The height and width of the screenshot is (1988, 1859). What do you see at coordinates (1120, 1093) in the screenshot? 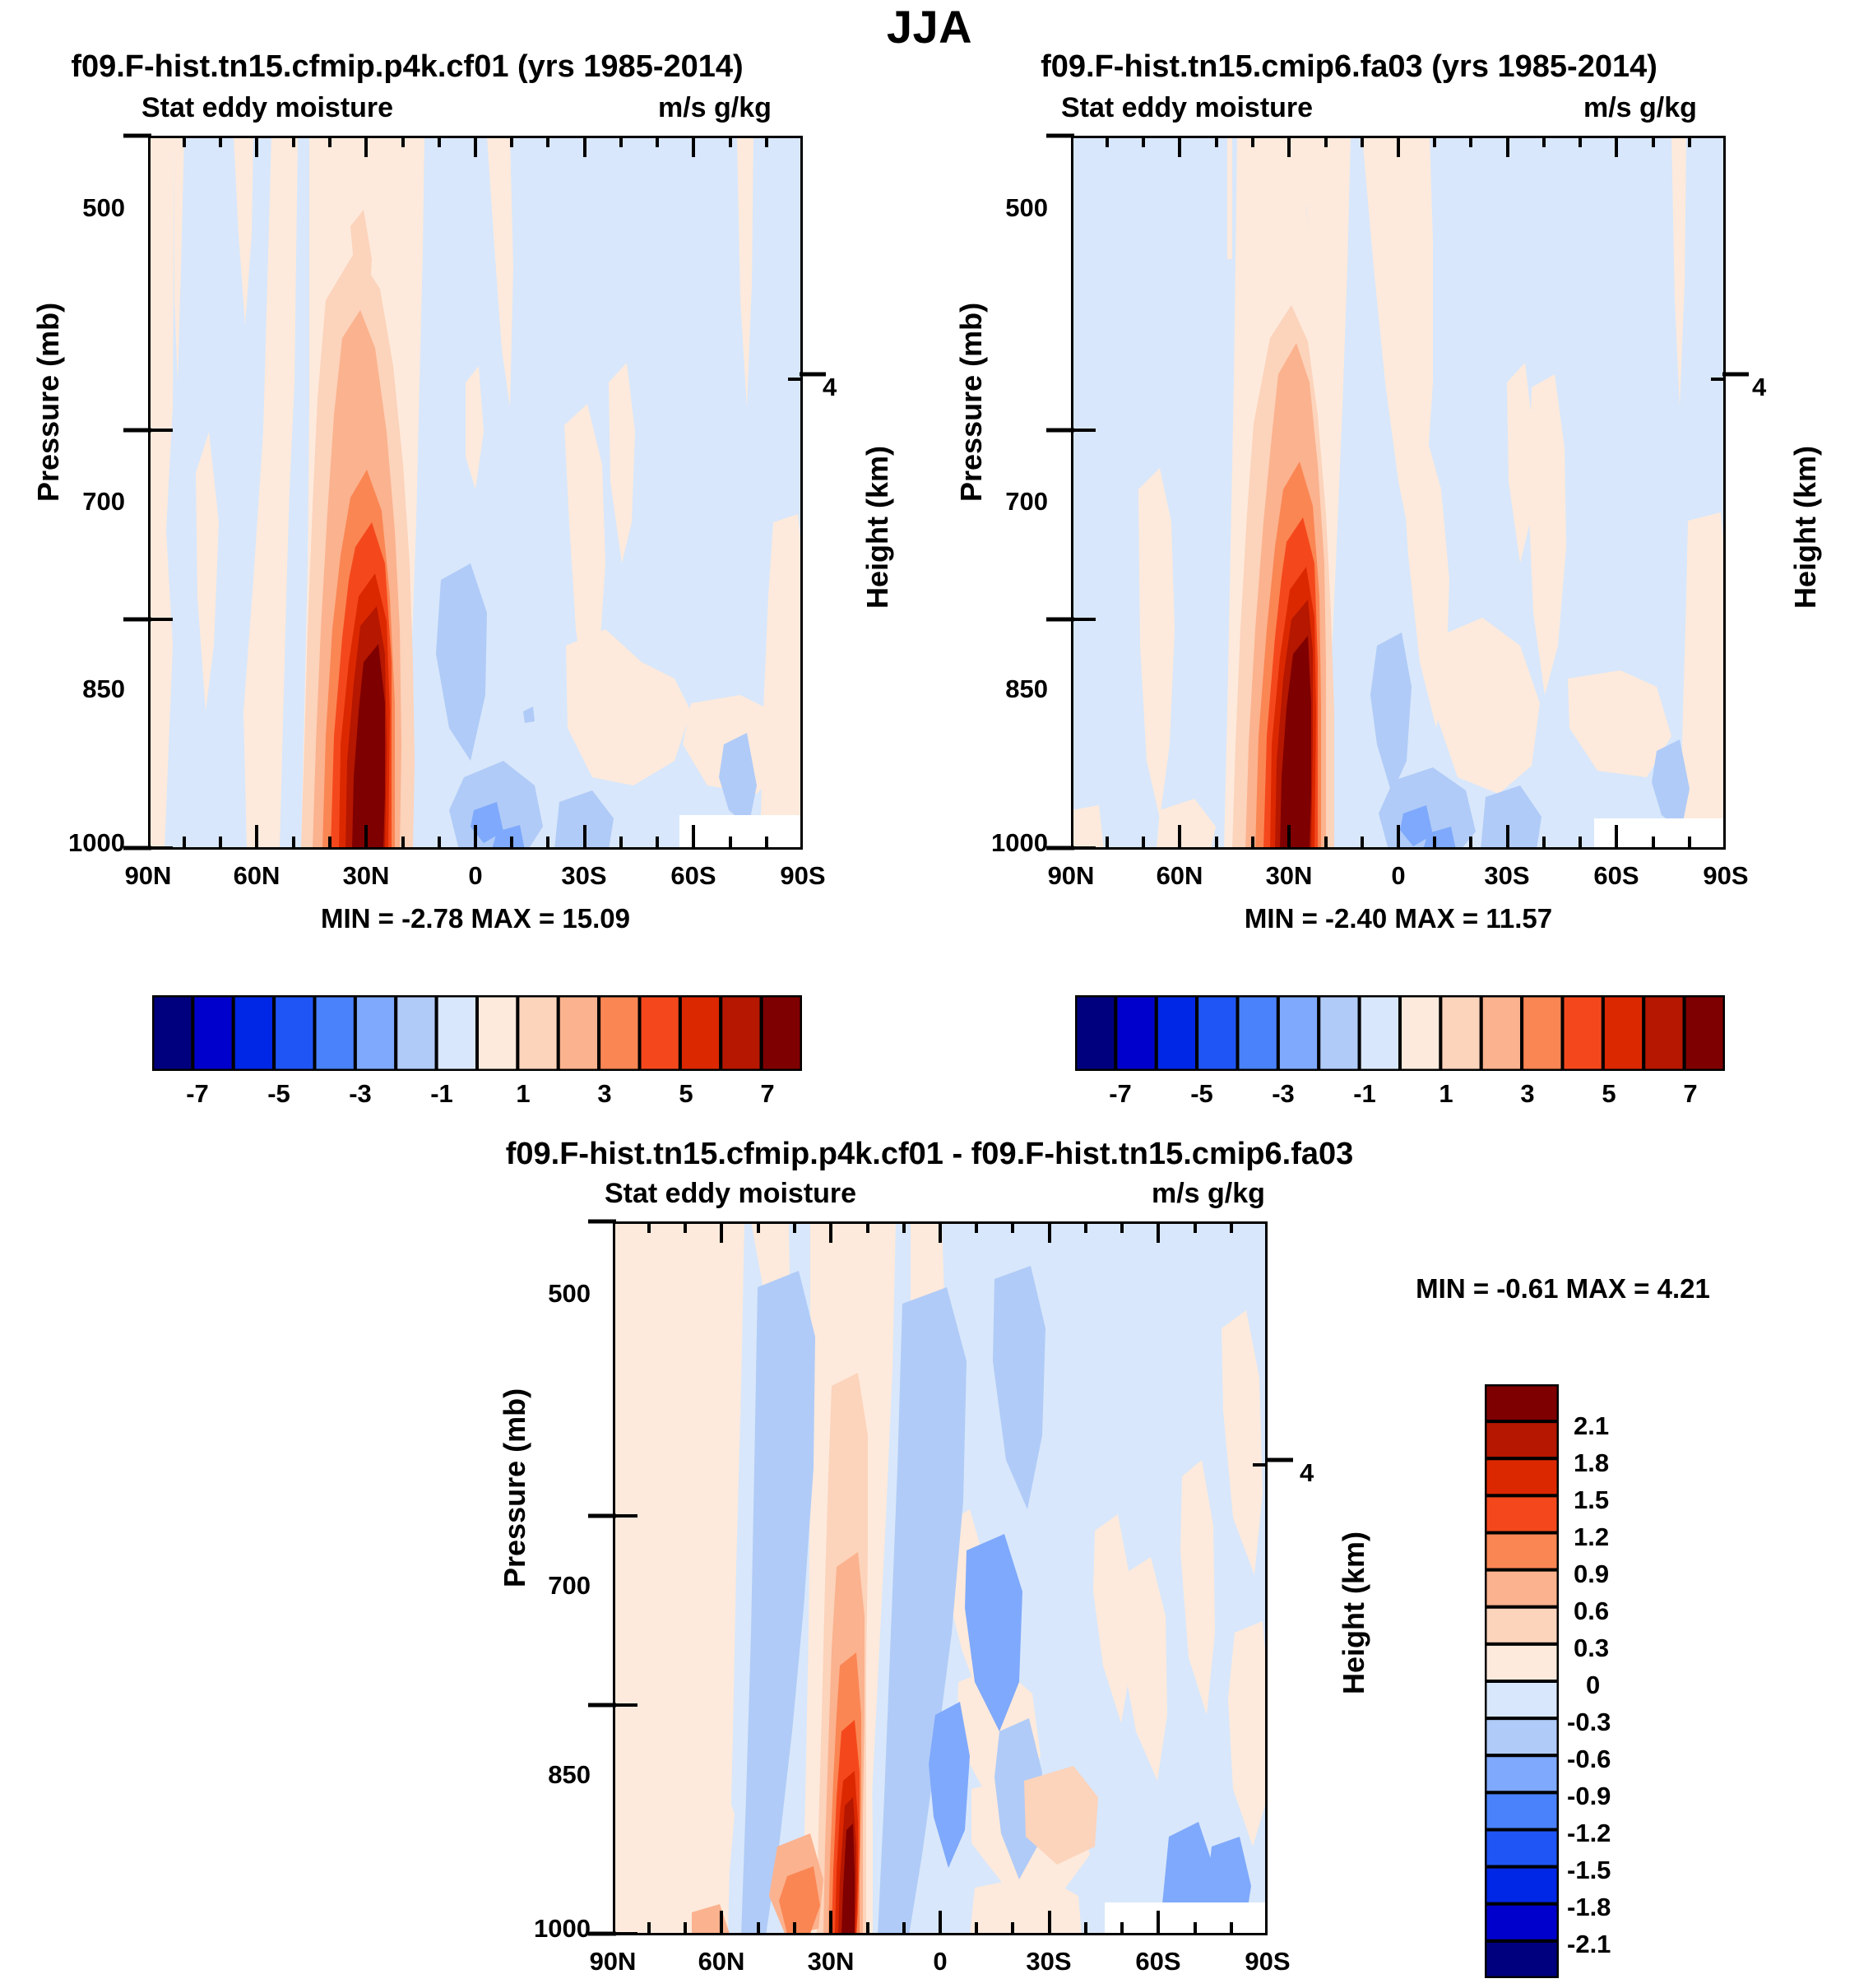
I see `cbtick-tr-m7: -7` at bounding box center [1120, 1093].